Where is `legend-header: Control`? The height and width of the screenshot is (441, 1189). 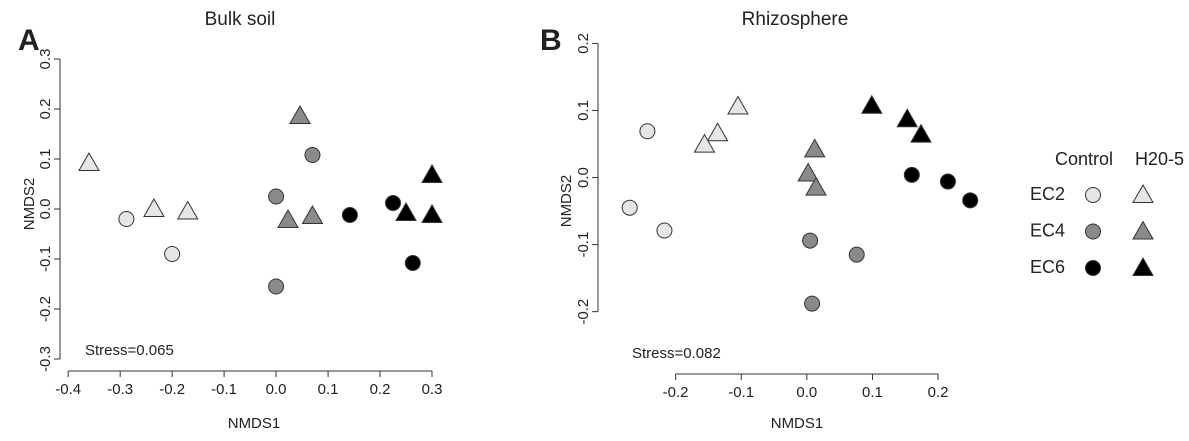 legend-header: Control is located at coordinates (1084, 159).